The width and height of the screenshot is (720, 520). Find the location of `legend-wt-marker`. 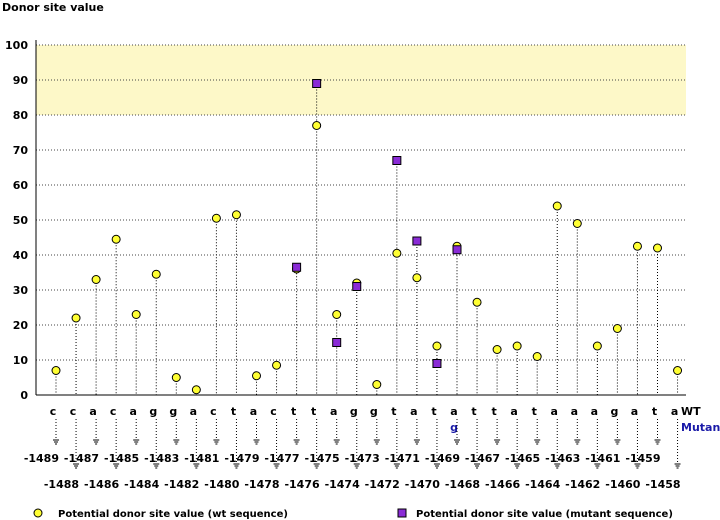

legend-wt-marker is located at coordinates (38, 513).